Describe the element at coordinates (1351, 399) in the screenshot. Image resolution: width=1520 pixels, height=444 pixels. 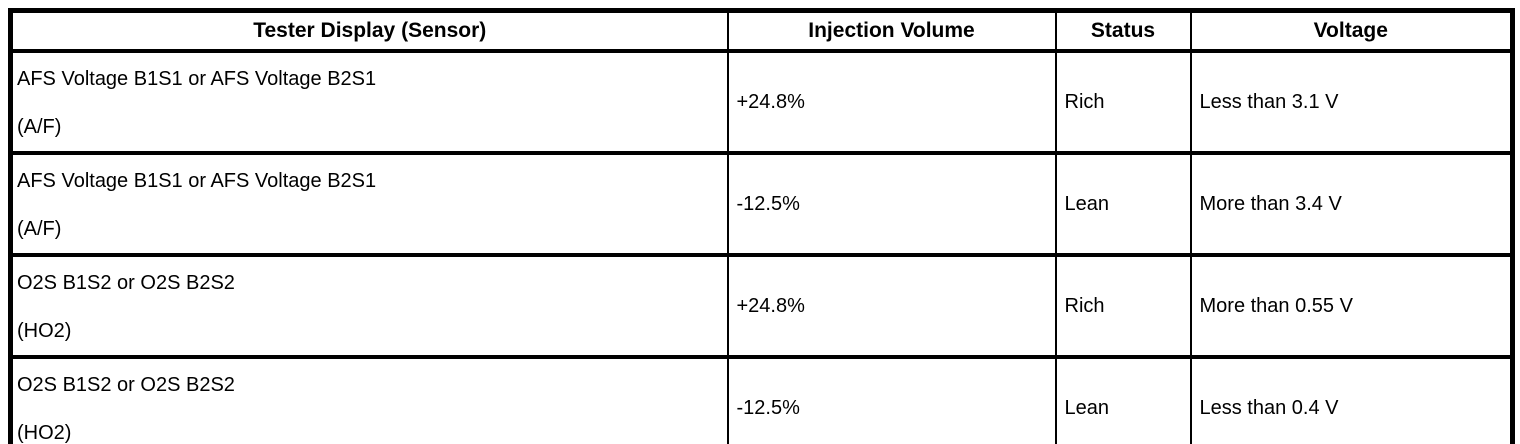
I see `voltage-cell: Less than 0.4 V` at that location.